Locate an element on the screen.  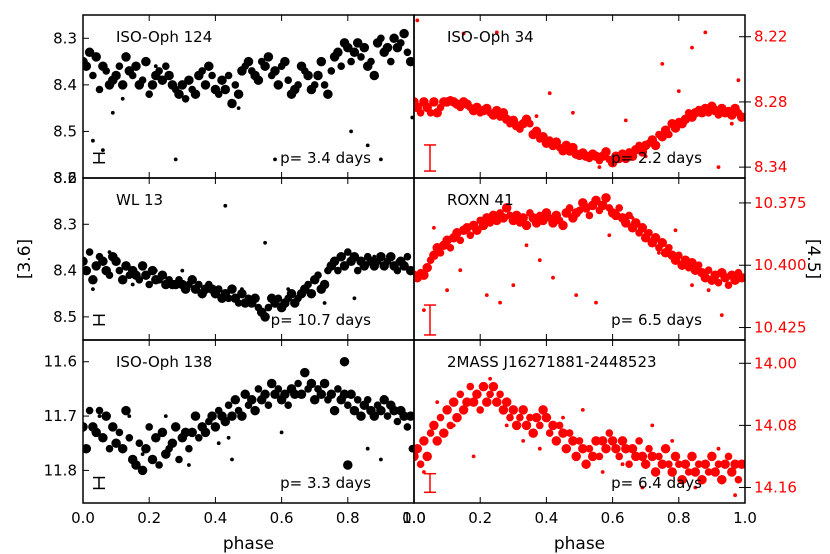
y-tick-label: 8.4 is located at coordinates (65, 85).